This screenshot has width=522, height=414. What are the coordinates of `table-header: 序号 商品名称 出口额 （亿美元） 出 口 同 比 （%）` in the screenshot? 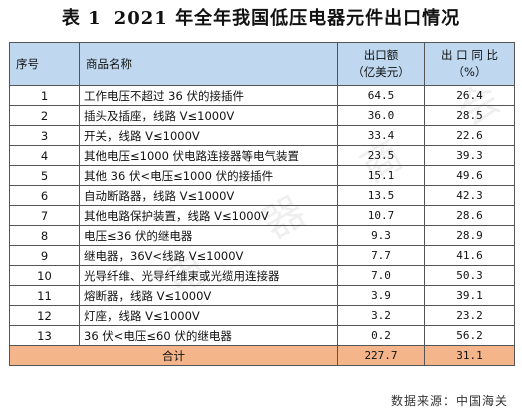 It's located at (262, 64).